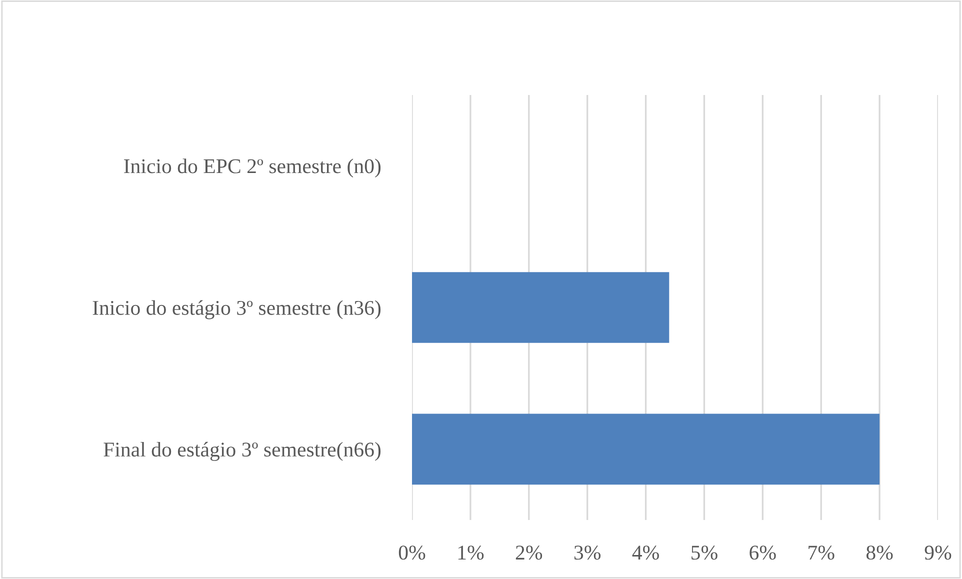 This screenshot has width=962, height=579. Describe the element at coordinates (252, 168) in the screenshot. I see `y-tick-label: Inicio do EPC 2º semestre (n0)` at that location.